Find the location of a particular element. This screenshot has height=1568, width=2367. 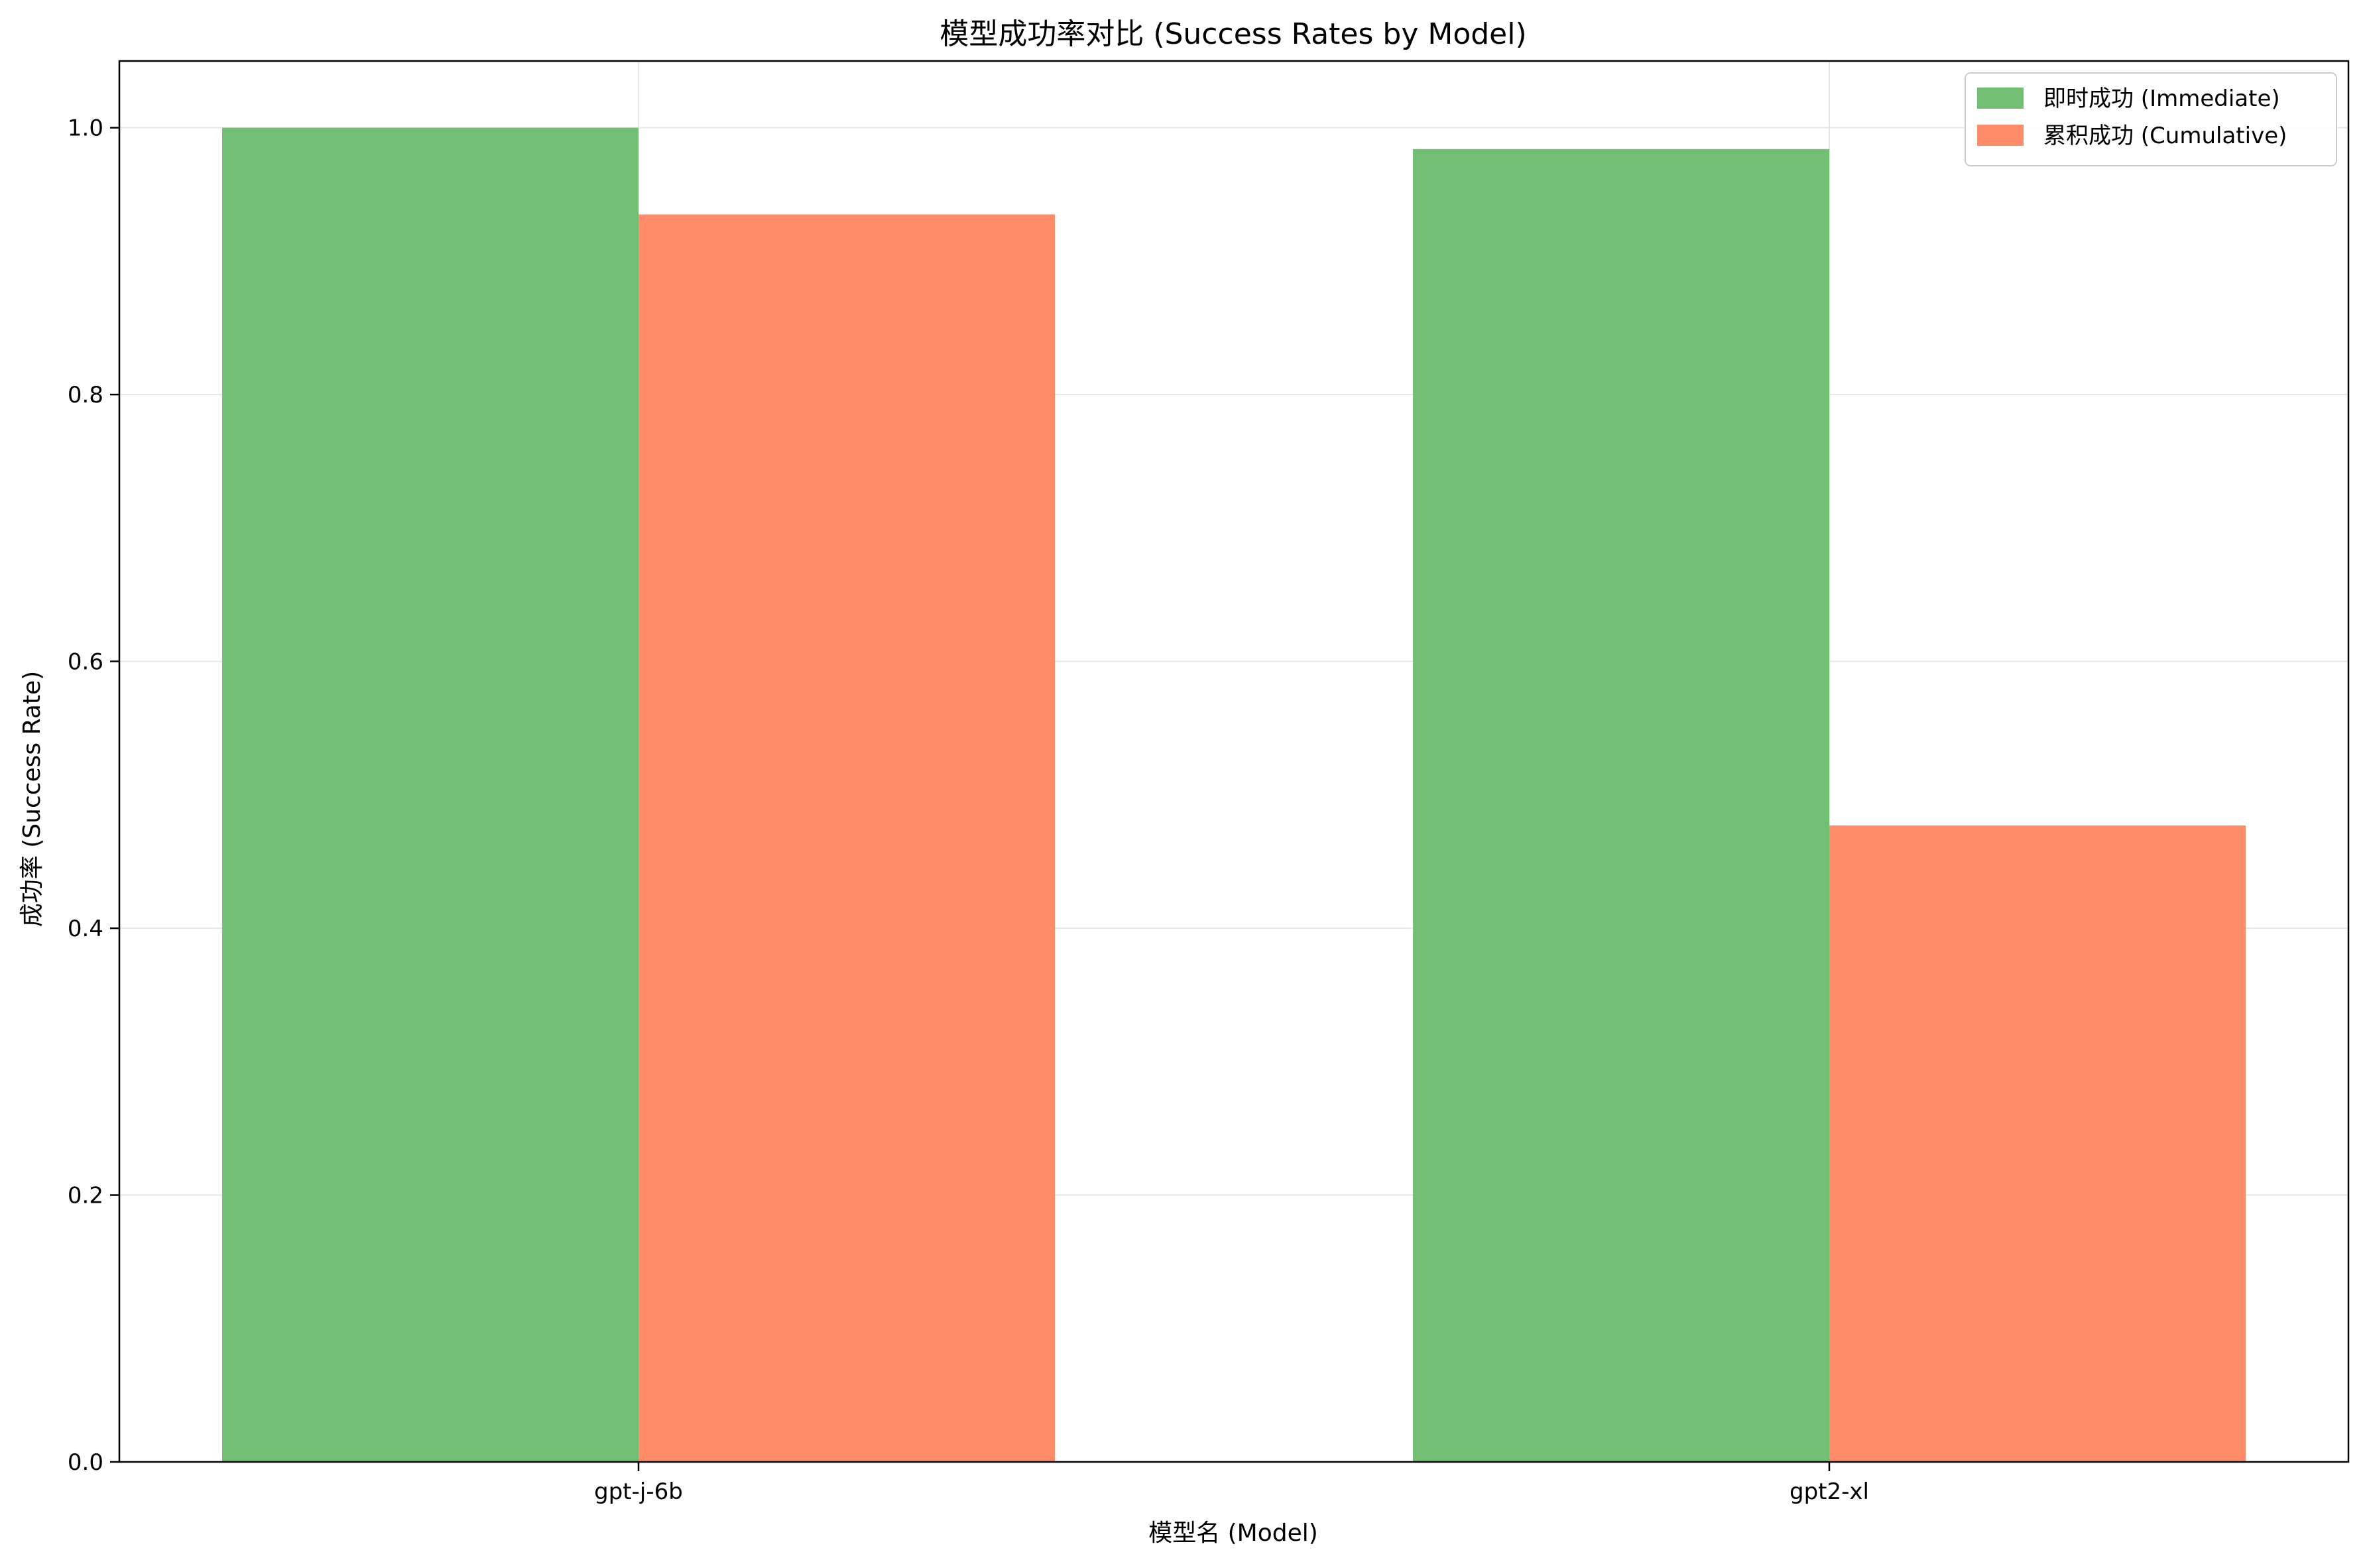

legend-box is located at coordinates (2151, 119).